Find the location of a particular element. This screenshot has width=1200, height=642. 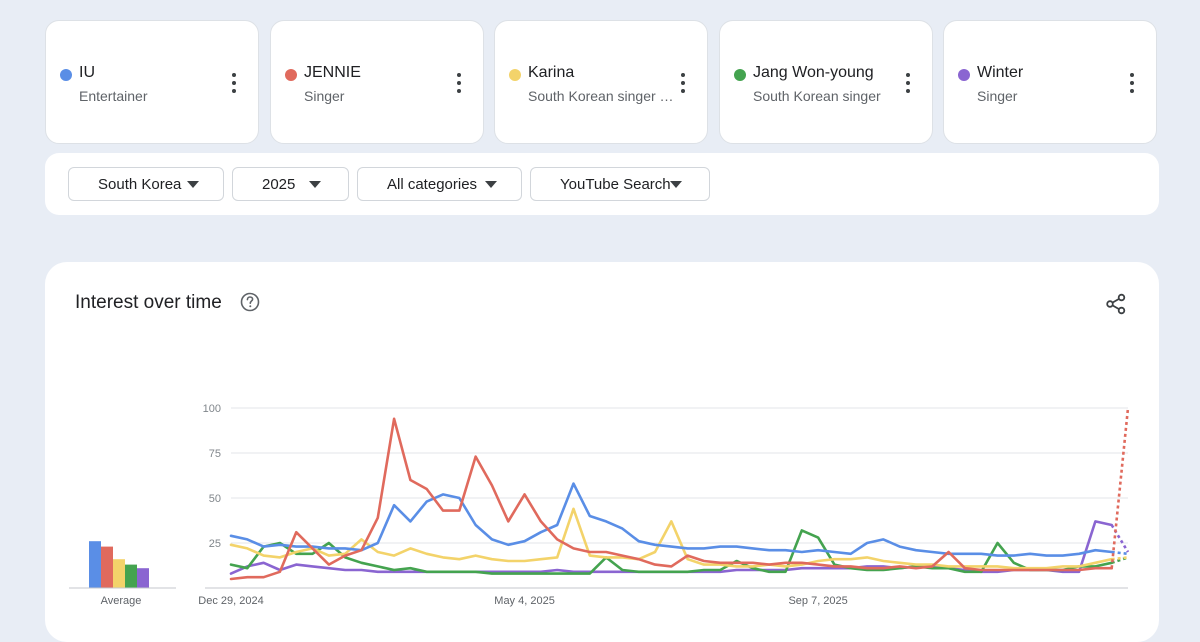

term-name: Winter is located at coordinates (1000, 72).